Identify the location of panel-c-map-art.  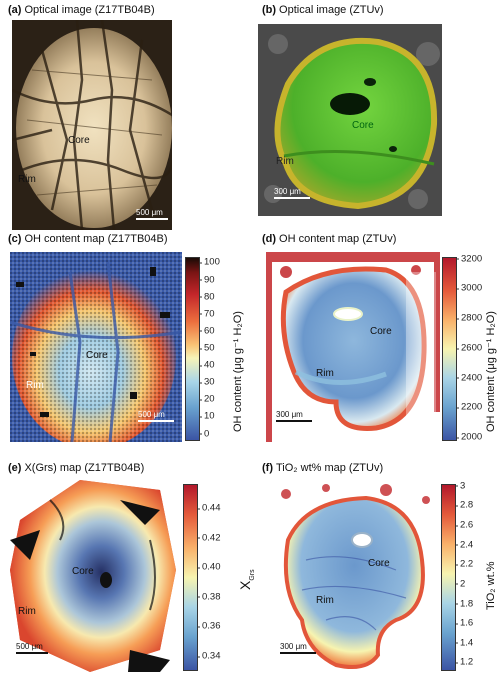
(96, 347).